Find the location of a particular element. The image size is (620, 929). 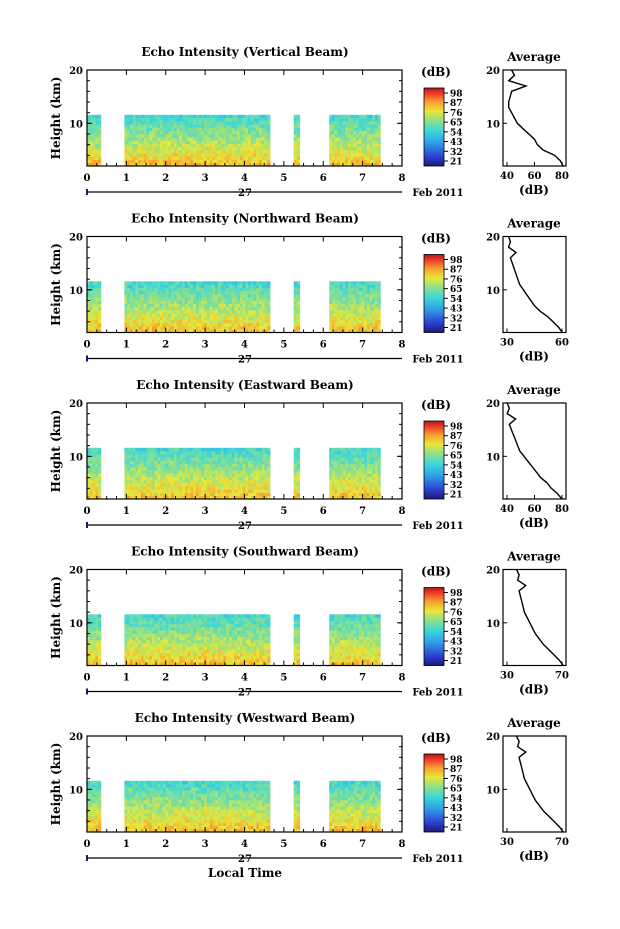

y-axis-label: Height (km) is located at coordinates (56, 451).